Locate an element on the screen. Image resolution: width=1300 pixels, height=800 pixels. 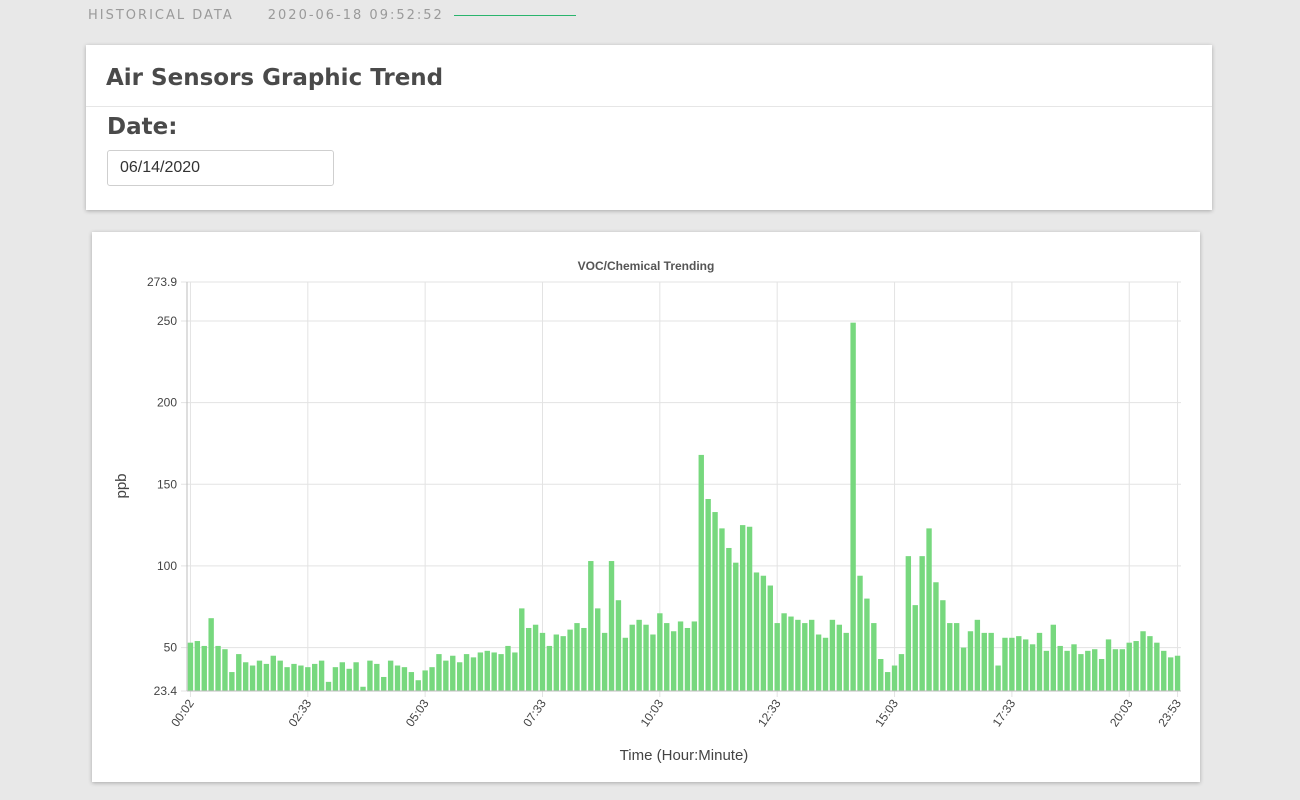
date-input is located at coordinates (220, 168).